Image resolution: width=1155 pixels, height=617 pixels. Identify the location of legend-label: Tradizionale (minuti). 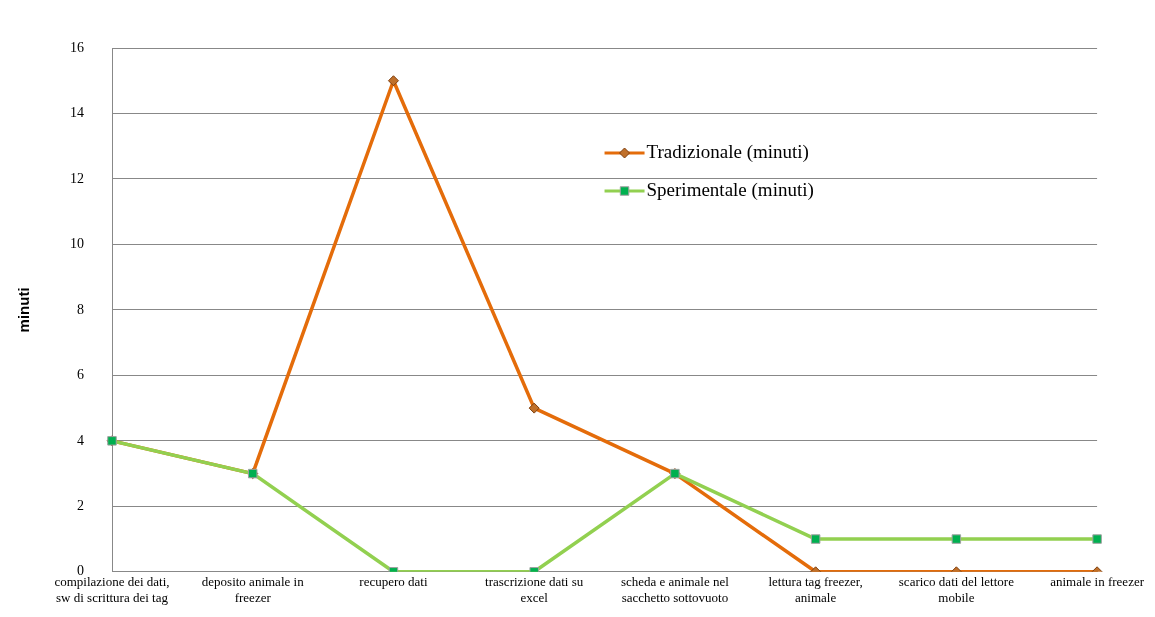
(727, 151).